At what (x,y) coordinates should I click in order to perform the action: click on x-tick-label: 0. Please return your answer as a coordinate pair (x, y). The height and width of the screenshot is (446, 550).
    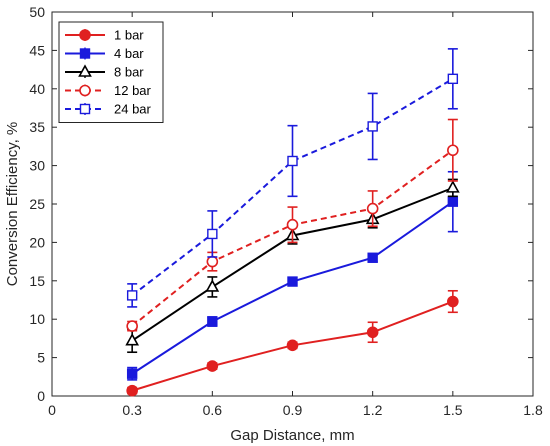
    Looking at the image, I should click on (52, 410).